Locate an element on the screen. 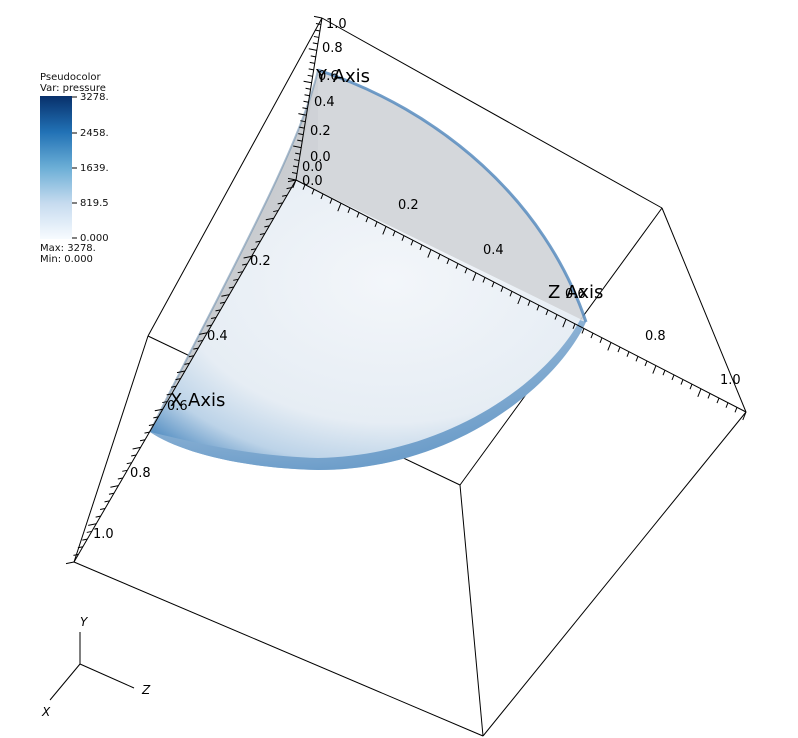 The height and width of the screenshot is (738, 798). triad-y-label: Y is located at coordinates (84, 622).